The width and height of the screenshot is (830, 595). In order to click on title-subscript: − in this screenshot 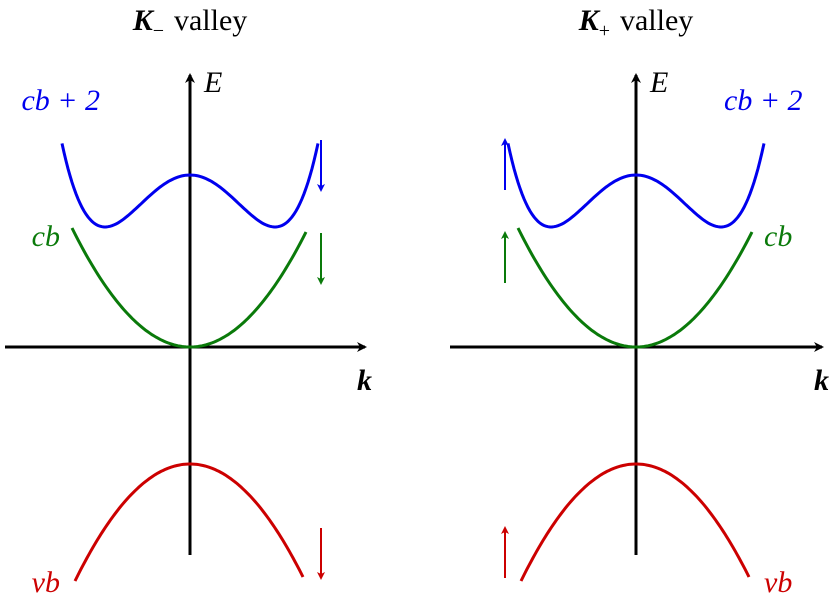, I will do `click(158, 31)`.